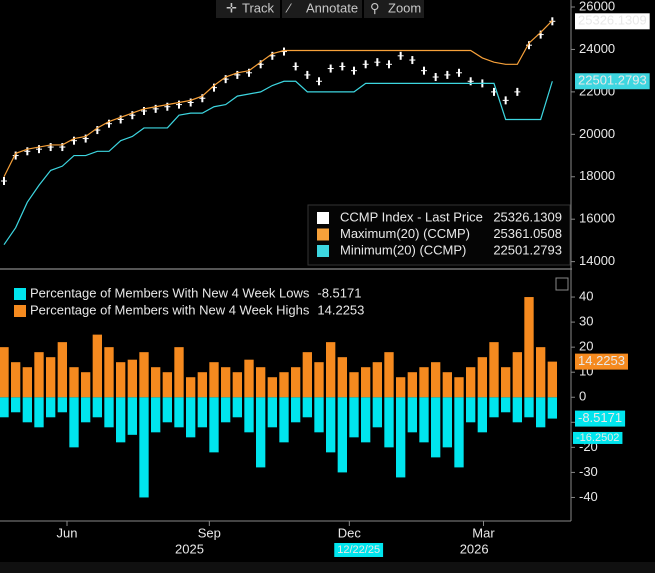 This screenshot has width=655, height=573. I want to click on legend-box, so click(439, 235).